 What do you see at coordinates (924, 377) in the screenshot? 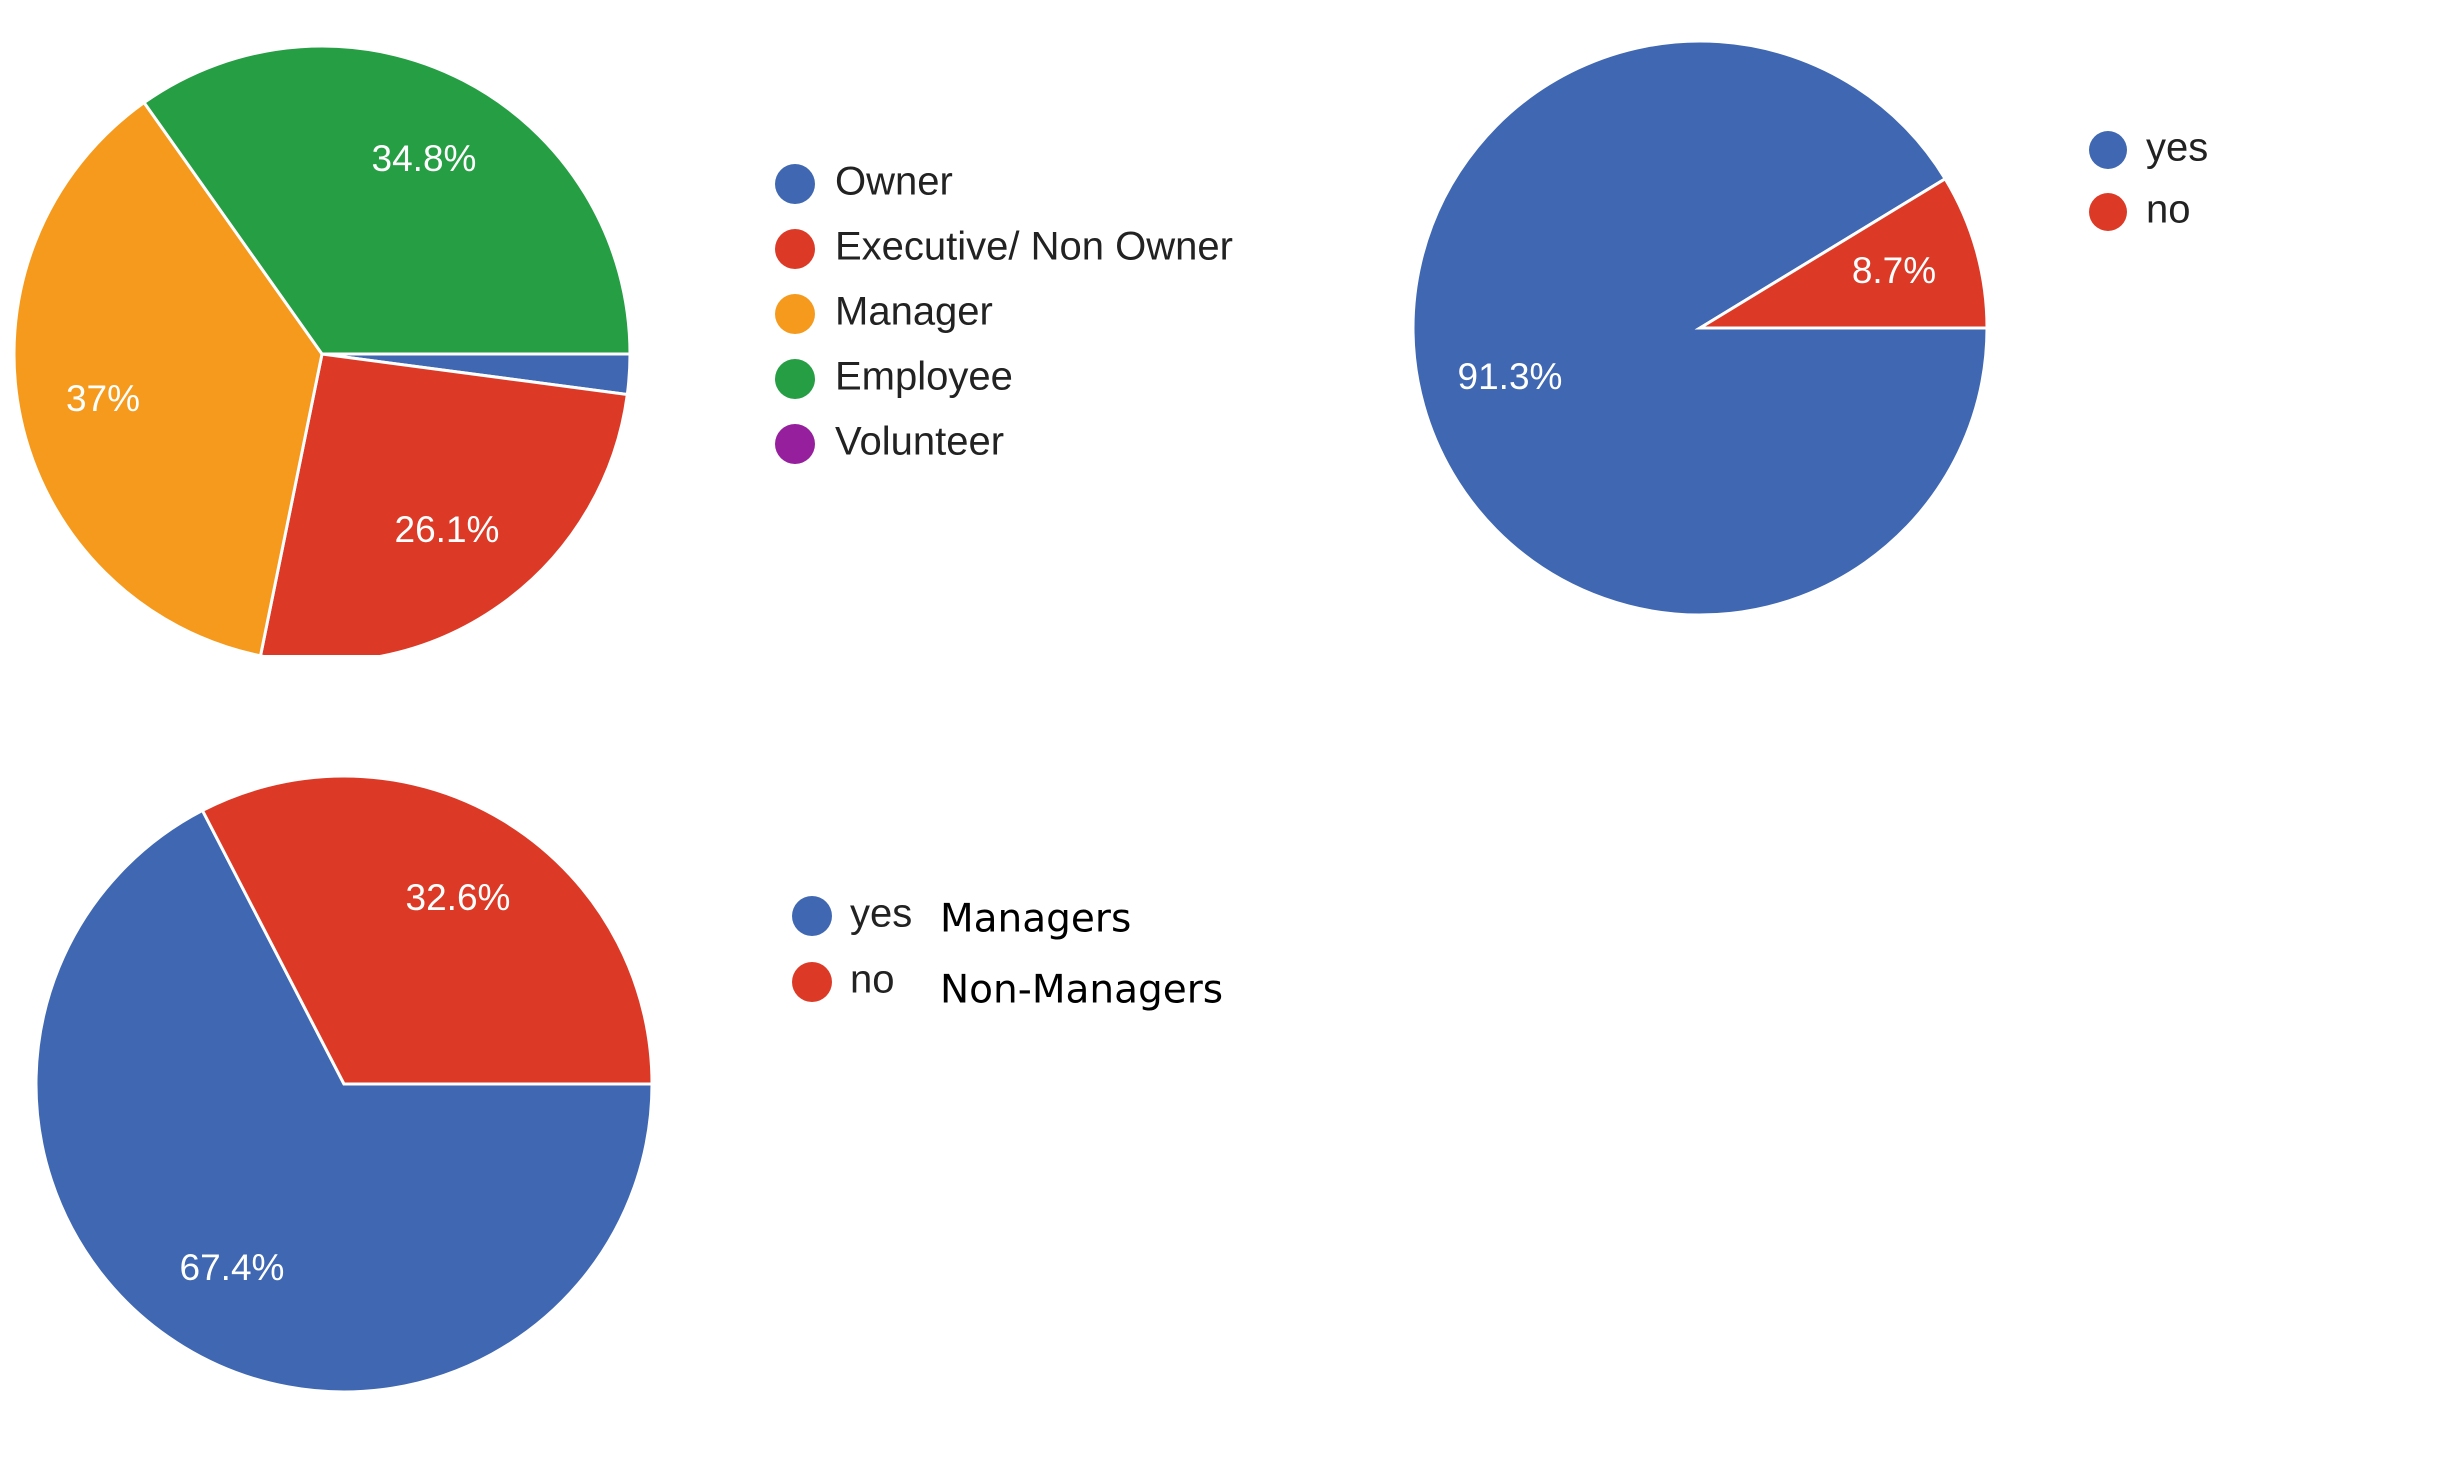
I see `legend-label: Employee` at bounding box center [924, 377].